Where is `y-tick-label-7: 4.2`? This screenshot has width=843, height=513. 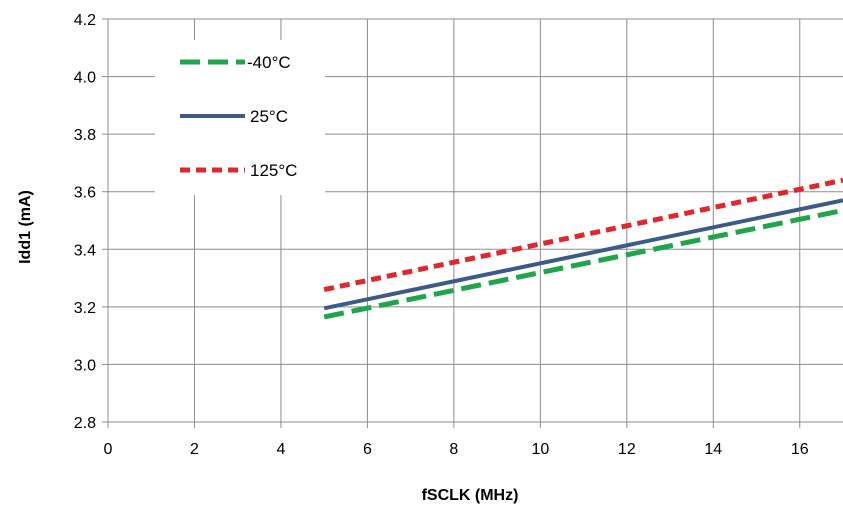
y-tick-label-7: 4.2 is located at coordinates (85, 20).